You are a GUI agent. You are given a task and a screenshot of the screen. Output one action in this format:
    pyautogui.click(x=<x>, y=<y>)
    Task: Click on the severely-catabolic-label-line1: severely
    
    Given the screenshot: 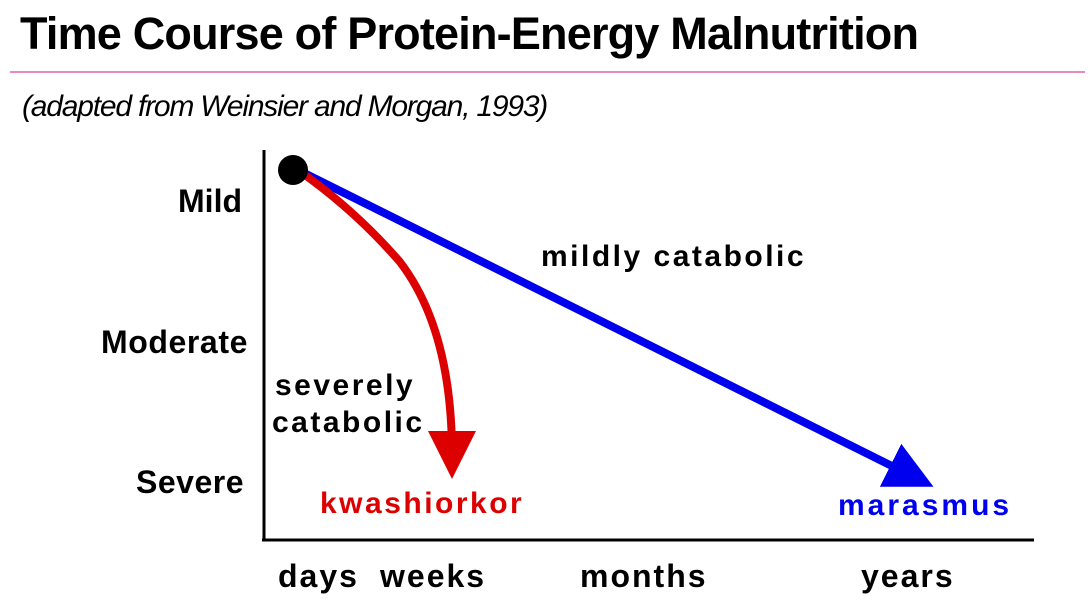 What is the action you would take?
    pyautogui.click(x=345, y=385)
    